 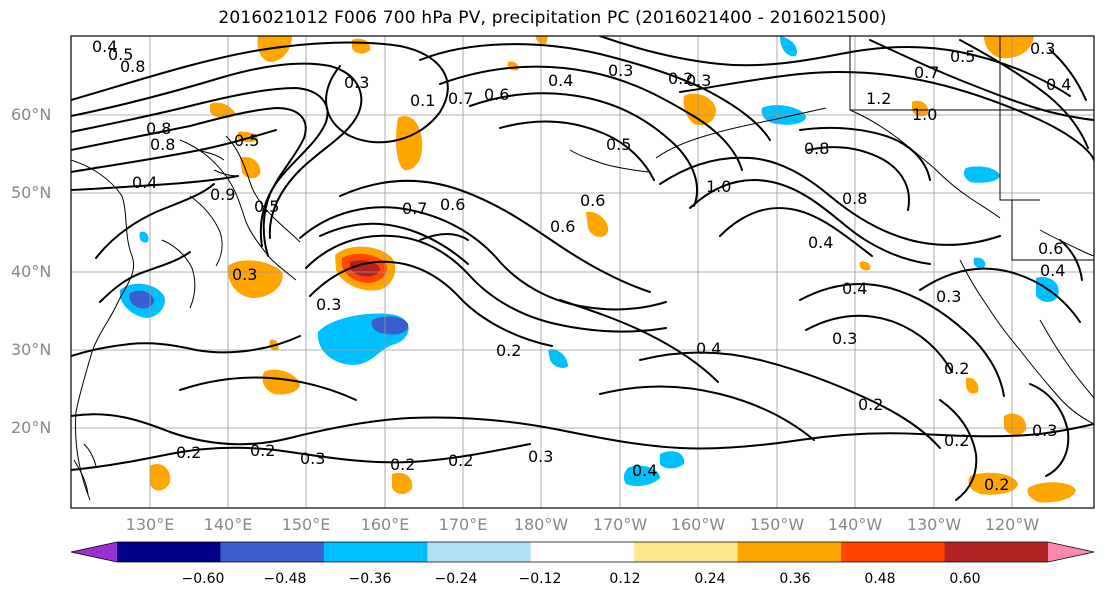 I want to click on lon-label: 140°W, so click(x=855, y=524).